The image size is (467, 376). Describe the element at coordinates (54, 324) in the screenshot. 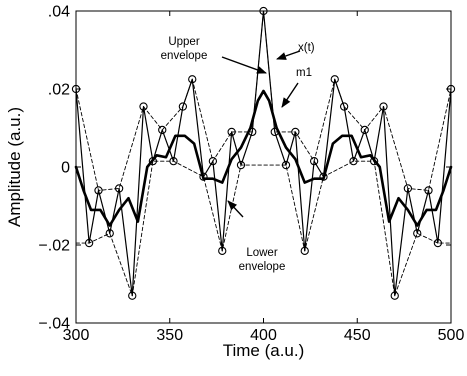

I see `y-tick-label: −.04` at that location.